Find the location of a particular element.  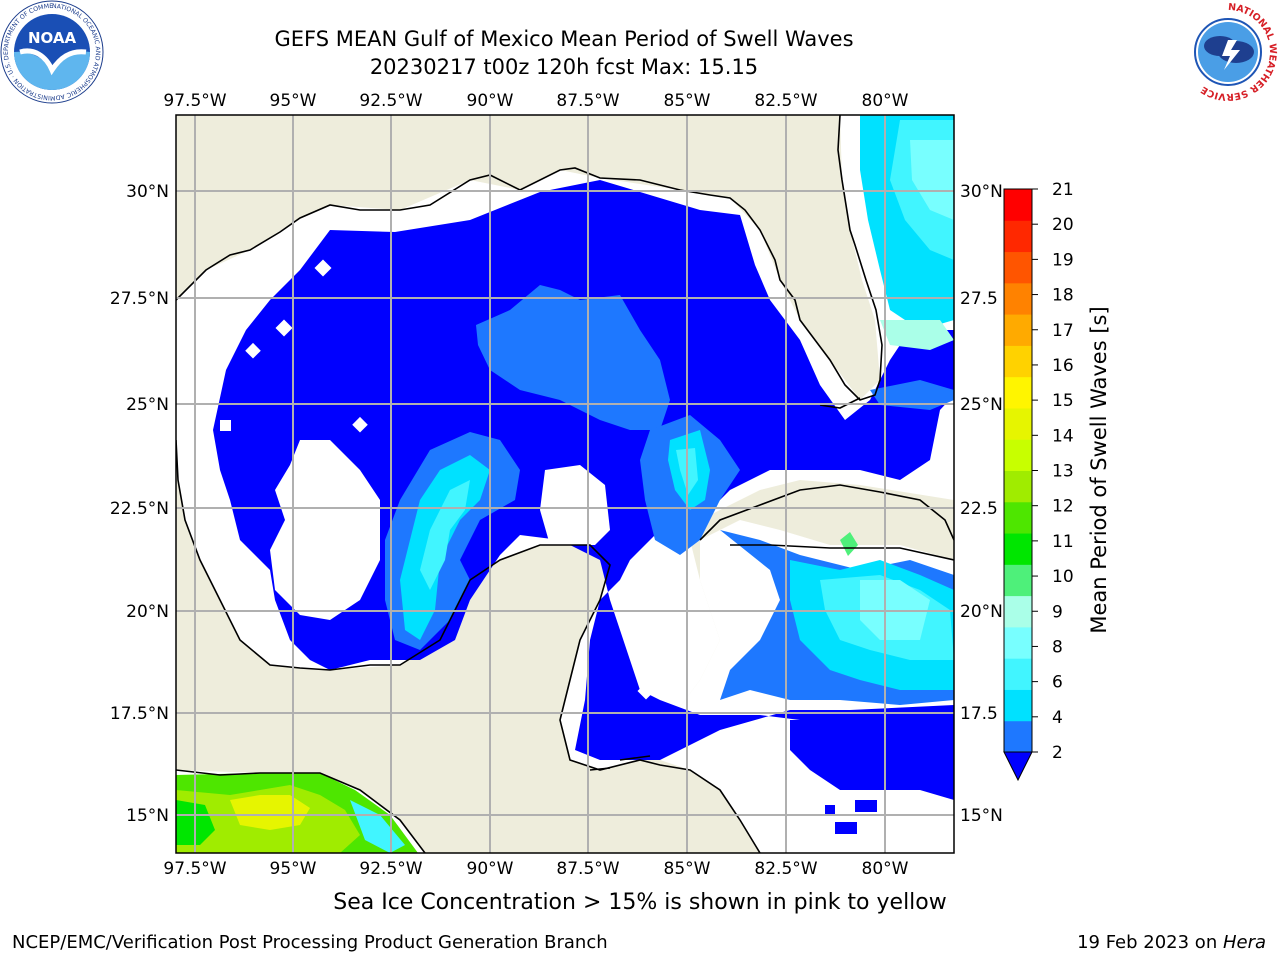

lat-label: 17.5 is located at coordinates (979, 714).